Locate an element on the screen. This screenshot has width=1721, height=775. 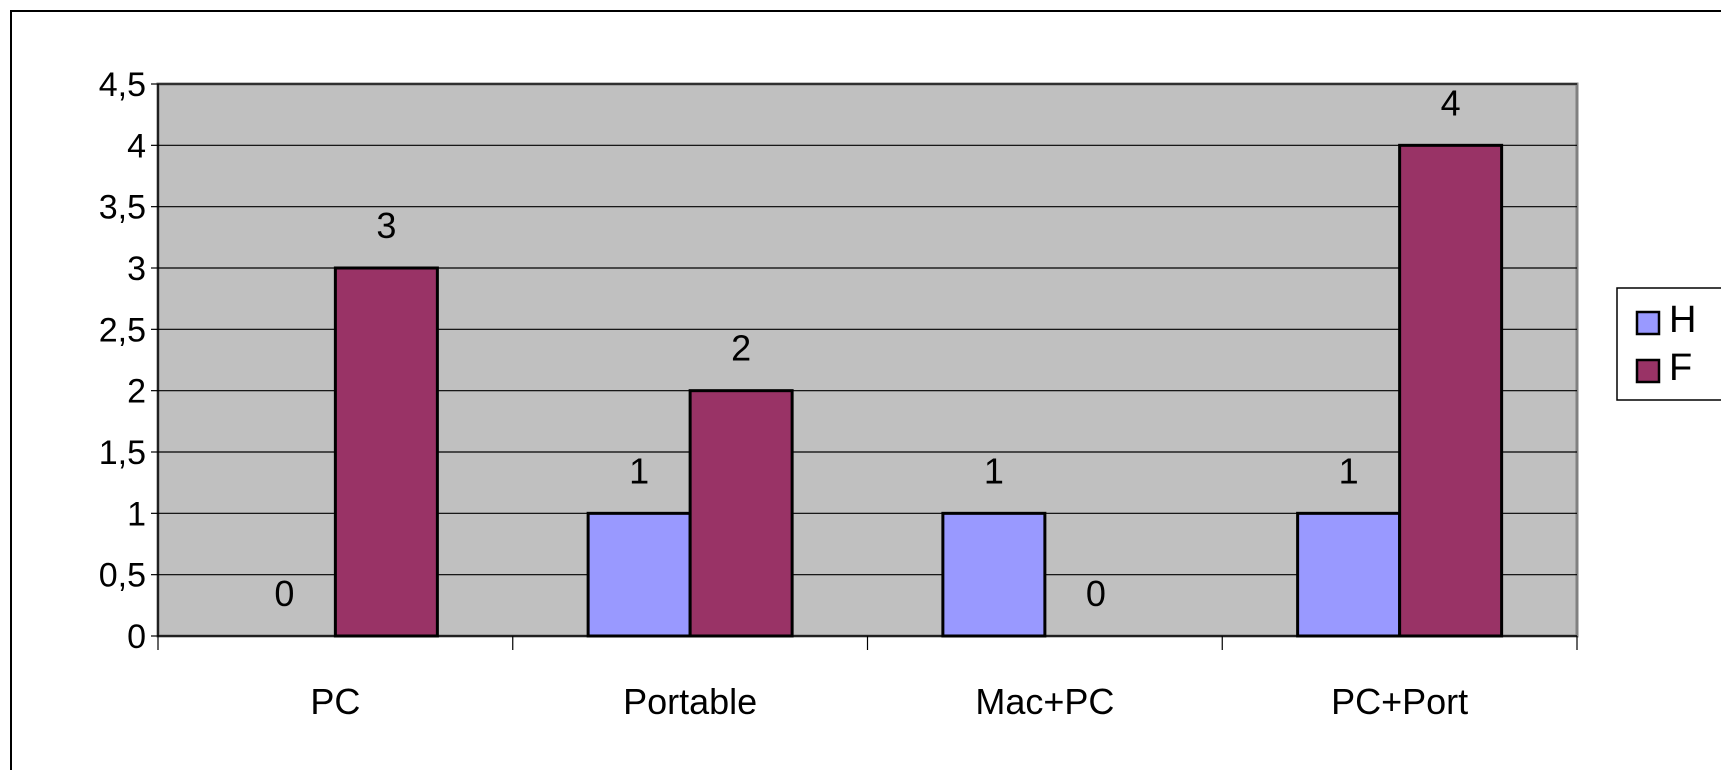
legend-swatch-F is located at coordinates (1648, 371).